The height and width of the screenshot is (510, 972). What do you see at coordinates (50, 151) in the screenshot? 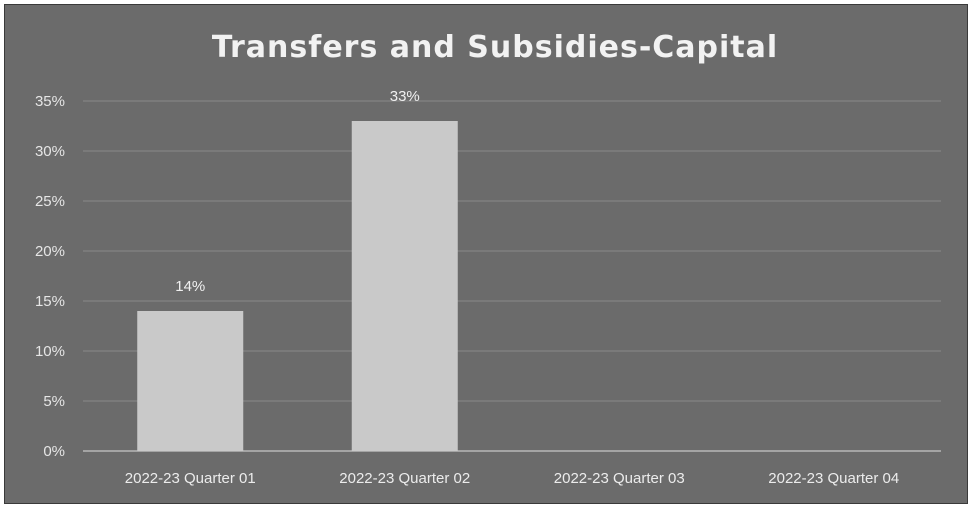
I see `y-tick-label: 30%` at bounding box center [50, 151].